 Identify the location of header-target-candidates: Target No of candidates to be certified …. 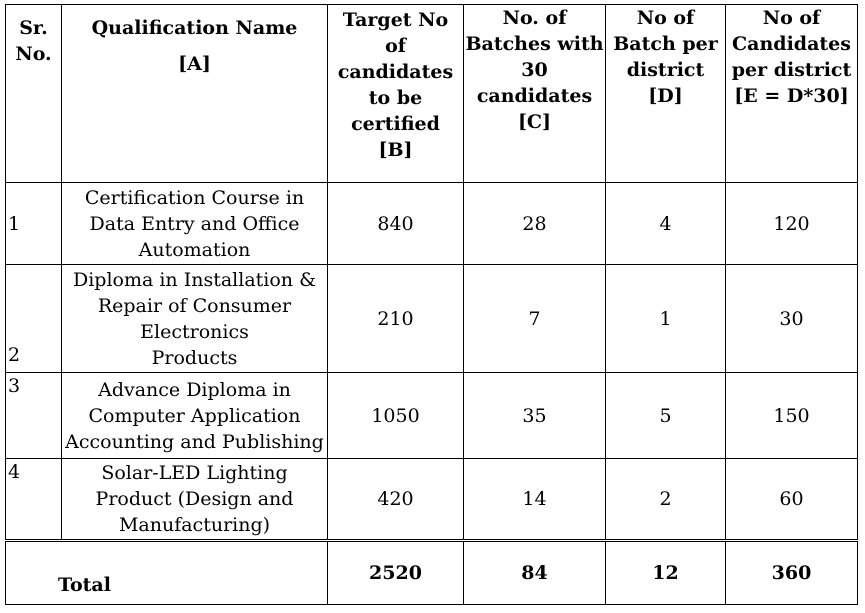
(395, 93).